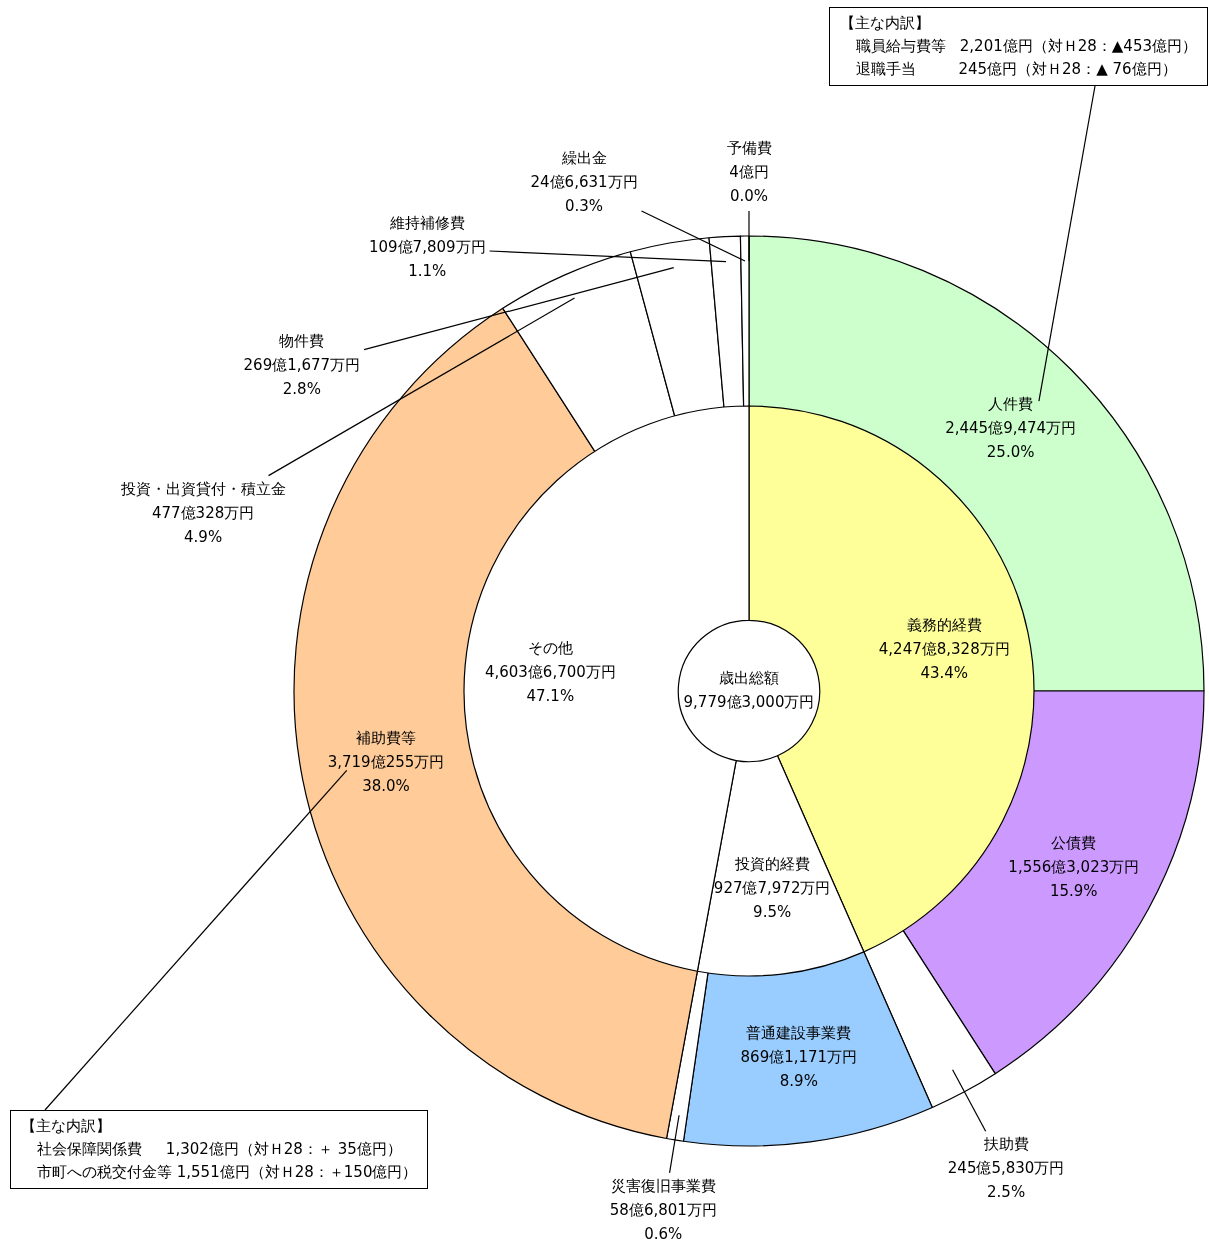  I want to click on text: 市町への税交付金等 1,551億円（対Ｈ28：＋150億円）, so click(227, 1172).